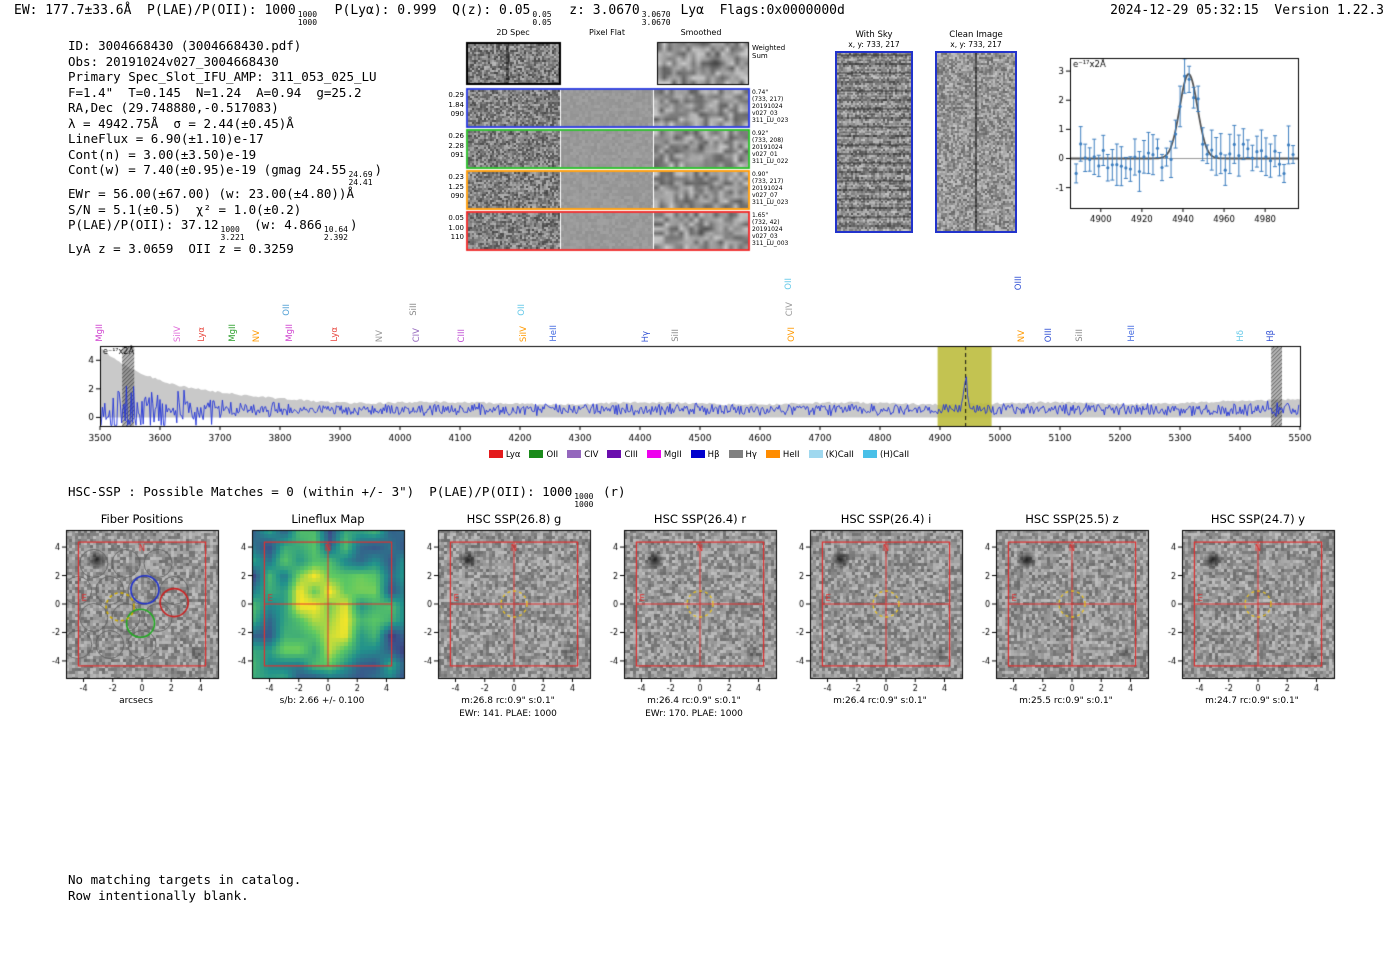 The height and width of the screenshot is (953, 1400). Describe the element at coordinates (542, 22) in the screenshot. I see `fraction-bottom: 0.05` at that location.